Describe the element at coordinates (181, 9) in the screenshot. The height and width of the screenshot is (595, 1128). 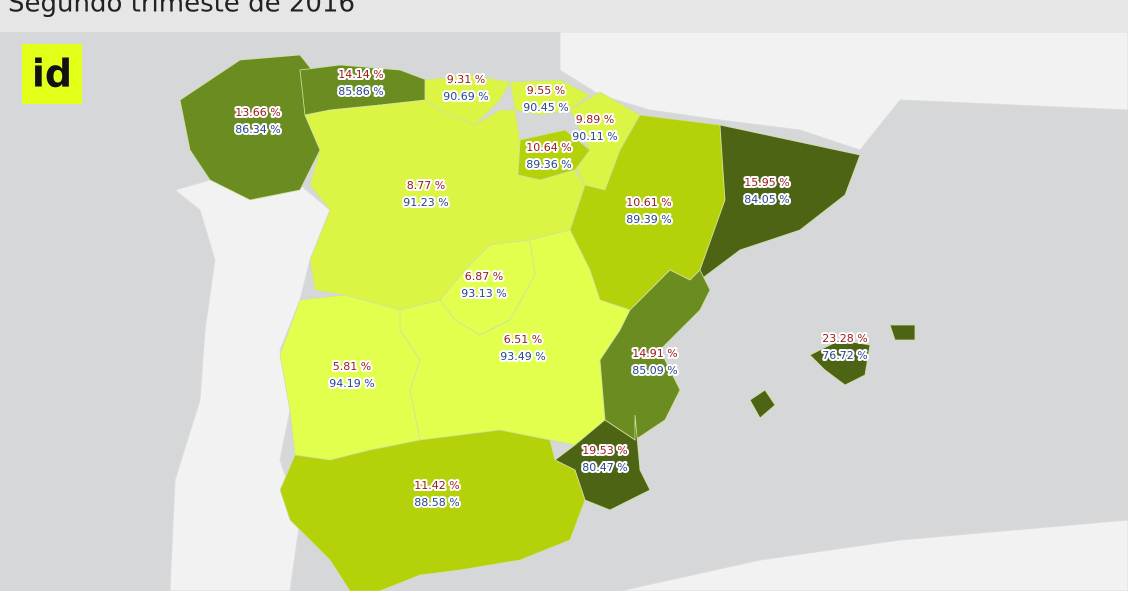
I see `title: Segundo trimeste de 2016` at that location.